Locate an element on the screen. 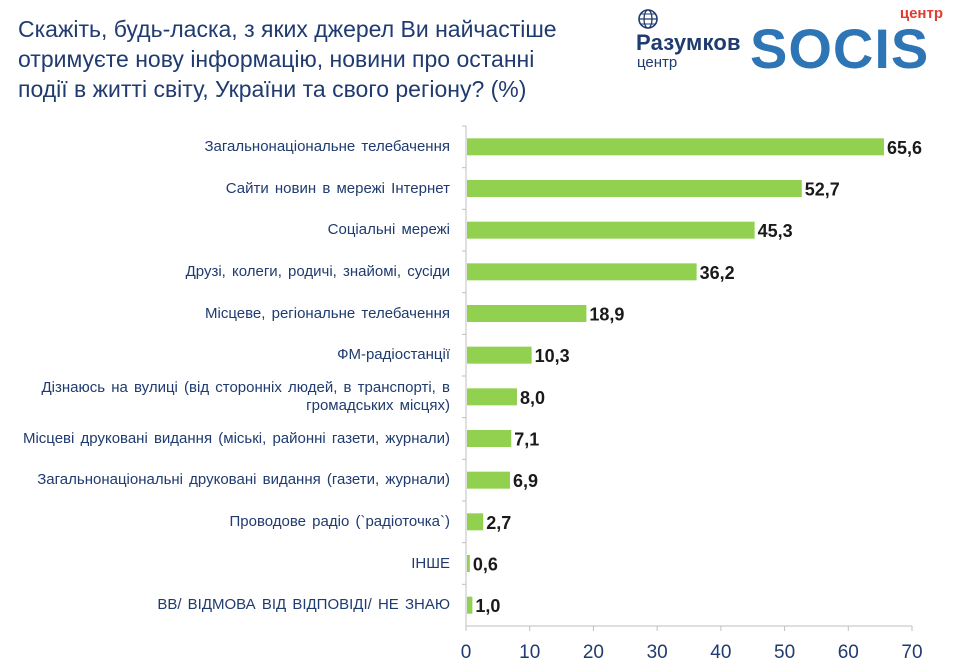 The image size is (960, 663). bar-value-label: 1,0 is located at coordinates (487, 606).